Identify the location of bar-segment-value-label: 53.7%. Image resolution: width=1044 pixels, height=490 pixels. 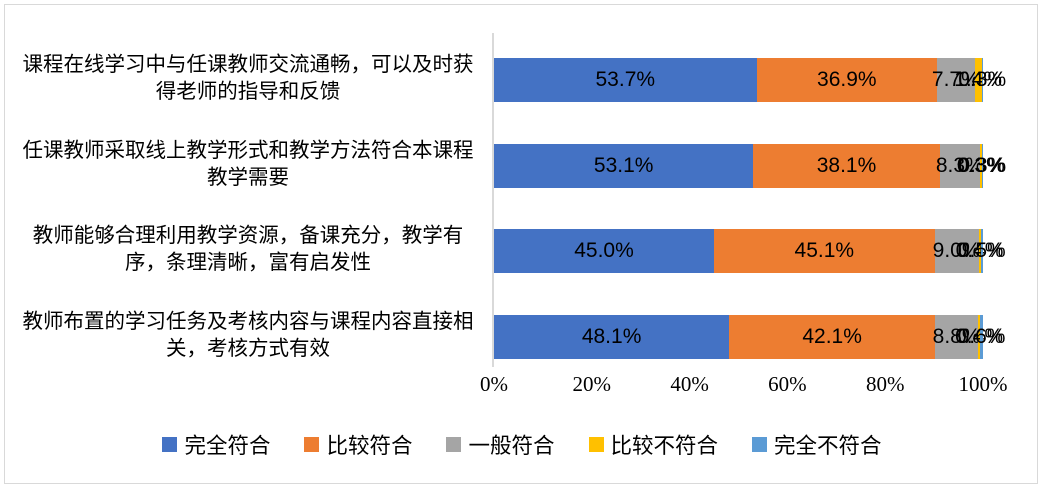
(625, 79).